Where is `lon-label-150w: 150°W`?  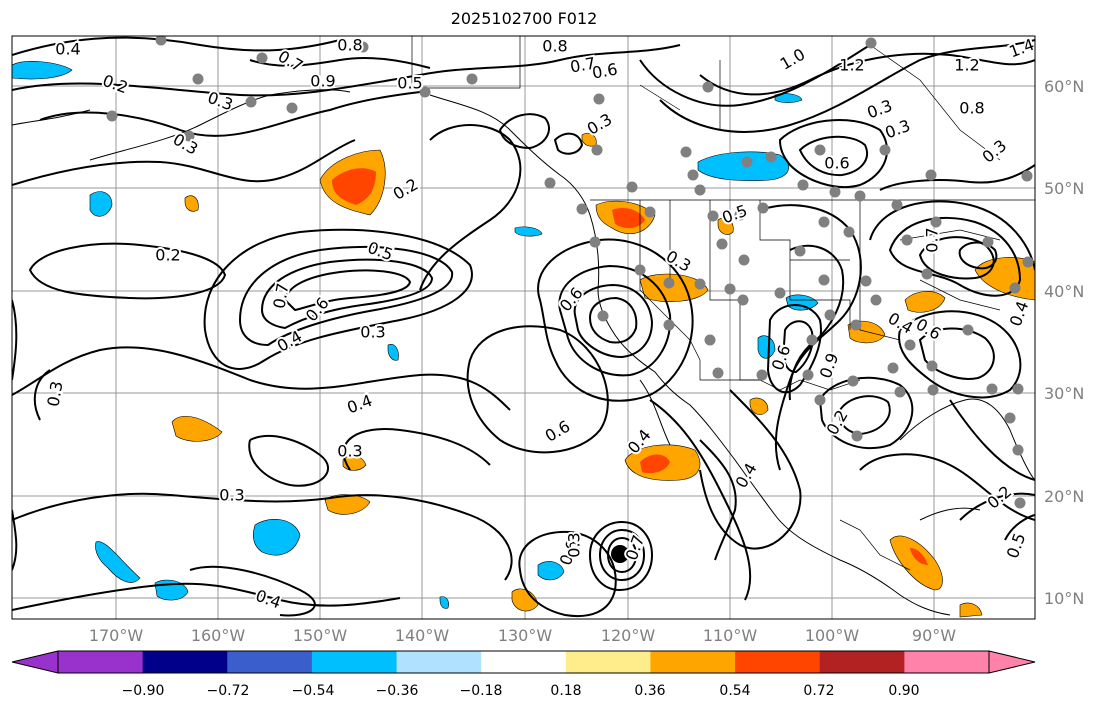 lon-label-150w: 150°W is located at coordinates (320, 635).